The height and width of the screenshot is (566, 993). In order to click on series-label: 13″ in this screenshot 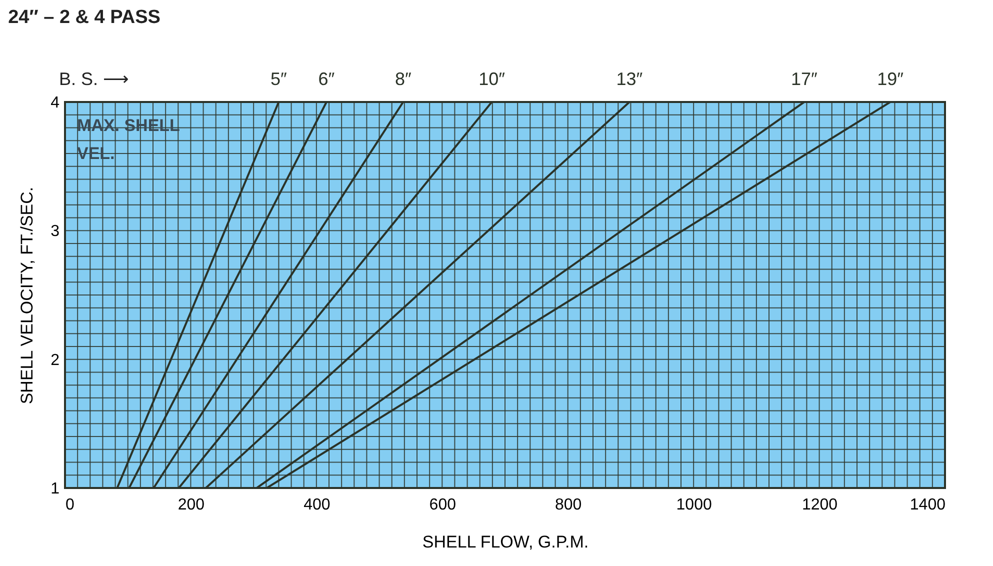, I will do `click(630, 79)`.